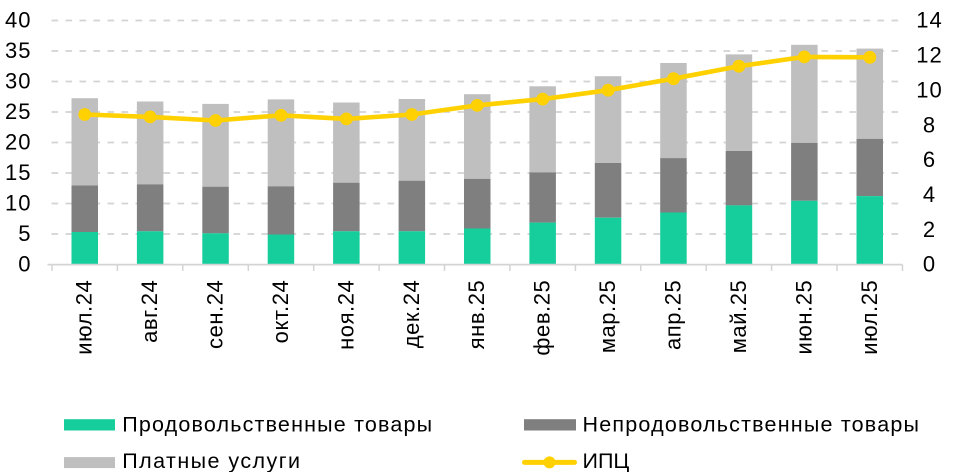 Image resolution: width=953 pixels, height=472 pixels. I want to click on svg-text: 14, so click(929, 20).